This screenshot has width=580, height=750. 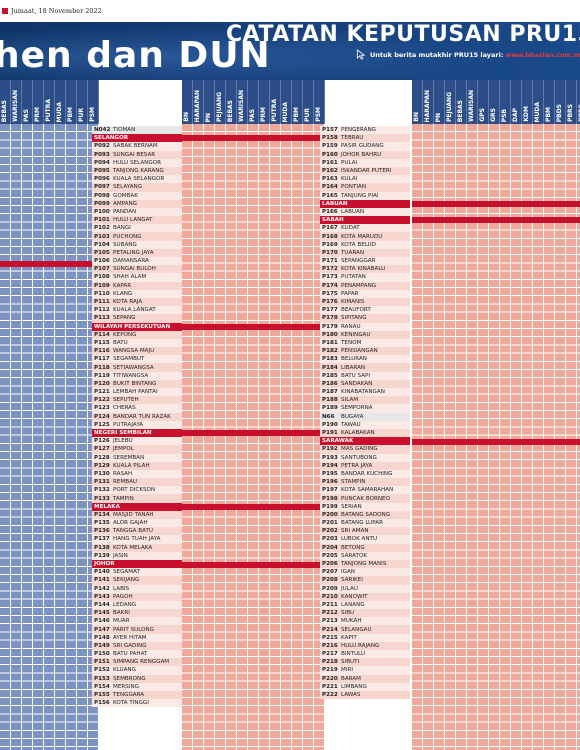 I want to click on constituency-code: P134, so click(x=102, y=514).